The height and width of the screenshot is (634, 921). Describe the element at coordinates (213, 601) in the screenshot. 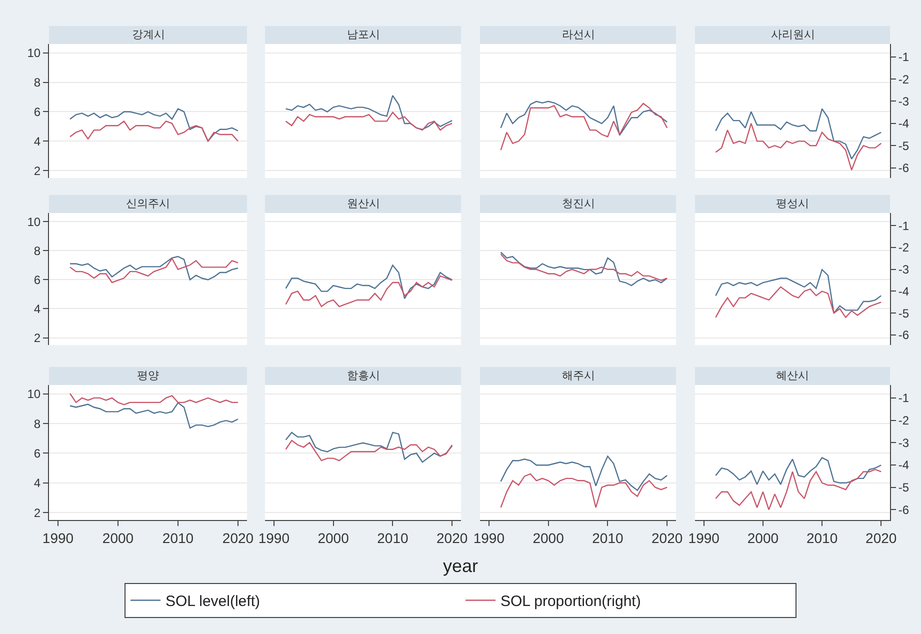

I see `legend-label: SOL level(left)` at that location.